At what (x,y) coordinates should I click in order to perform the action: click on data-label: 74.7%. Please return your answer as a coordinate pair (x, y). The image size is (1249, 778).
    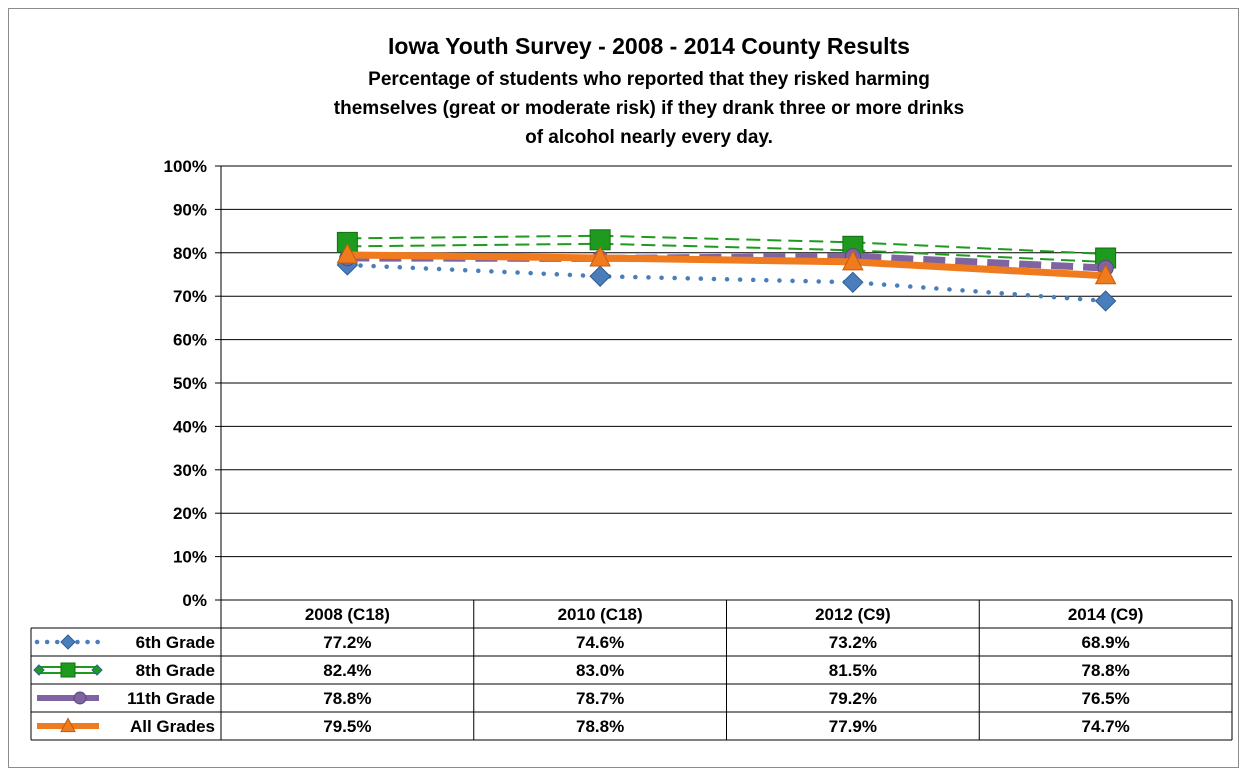
    Looking at the image, I should click on (1106, 726).